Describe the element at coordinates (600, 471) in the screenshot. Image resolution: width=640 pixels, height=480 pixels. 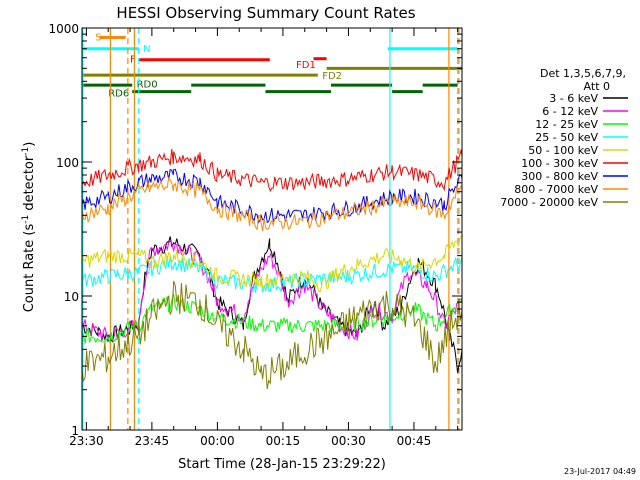
I see `footer-timestamp: 23-Jul-2017 04:49` at that location.